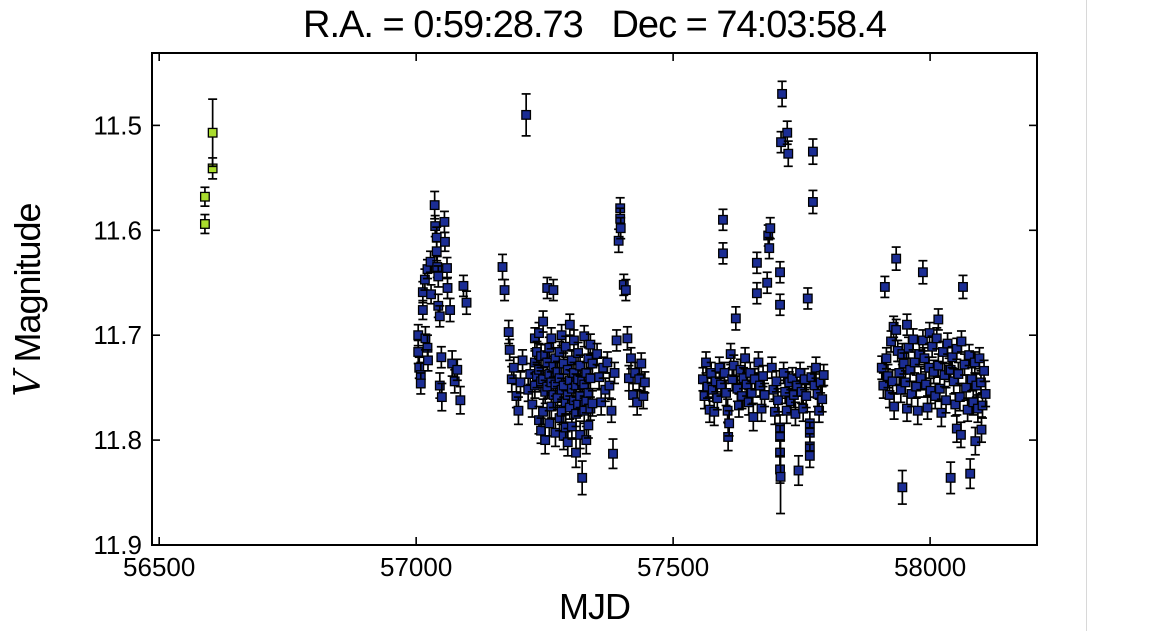 The width and height of the screenshot is (1153, 631). What do you see at coordinates (117, 440) in the screenshot?
I see `y-tick-label: 11.8` at bounding box center [117, 440].